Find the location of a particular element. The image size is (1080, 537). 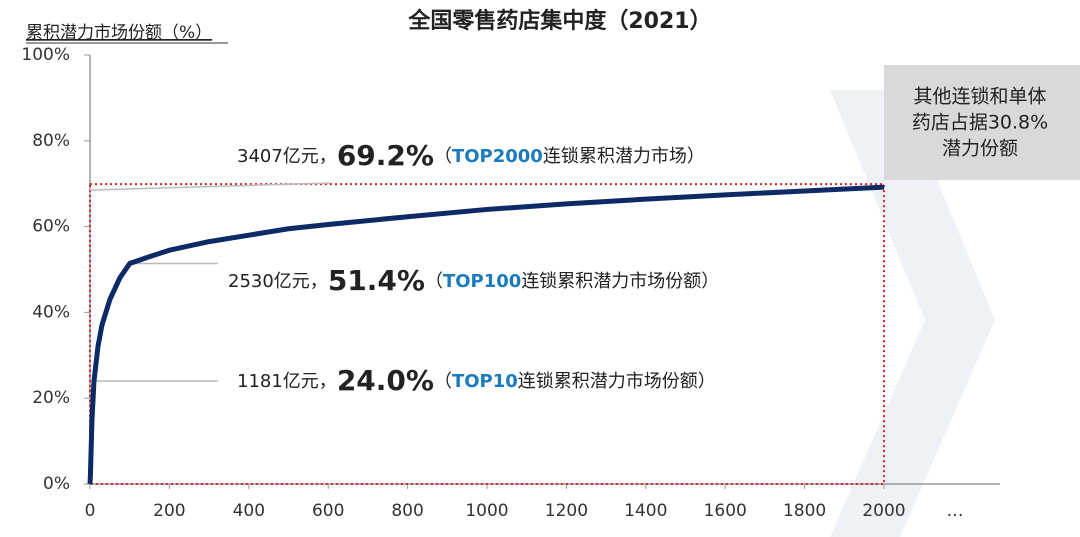

x-tick-label: 1400 is located at coordinates (645, 511).